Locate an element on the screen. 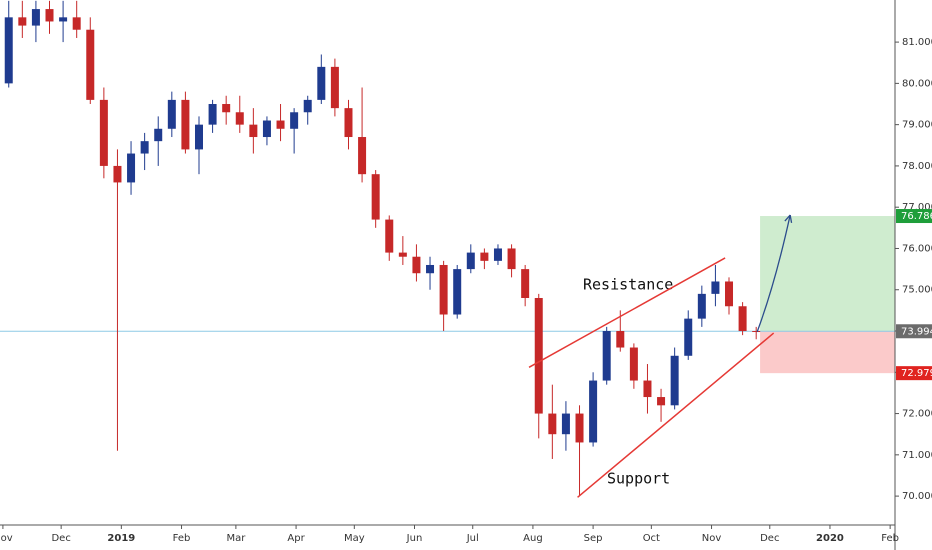 Image resolution: width=932 pixels, height=550 pixels. x-tick-label: 2019 is located at coordinates (121, 538).